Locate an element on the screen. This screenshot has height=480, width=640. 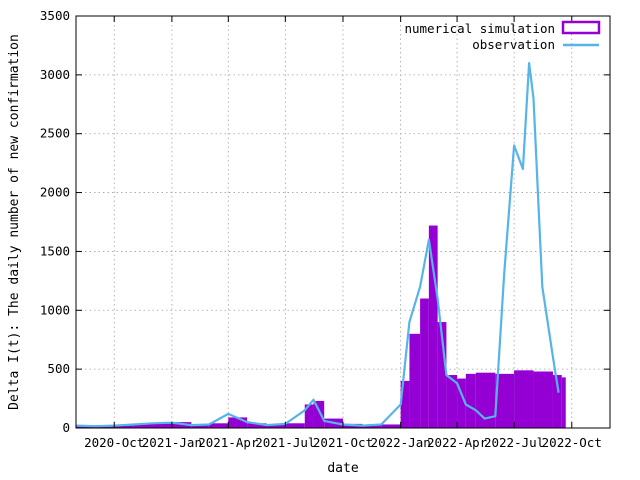
y-tick-label: 1500 is located at coordinates (55, 250).